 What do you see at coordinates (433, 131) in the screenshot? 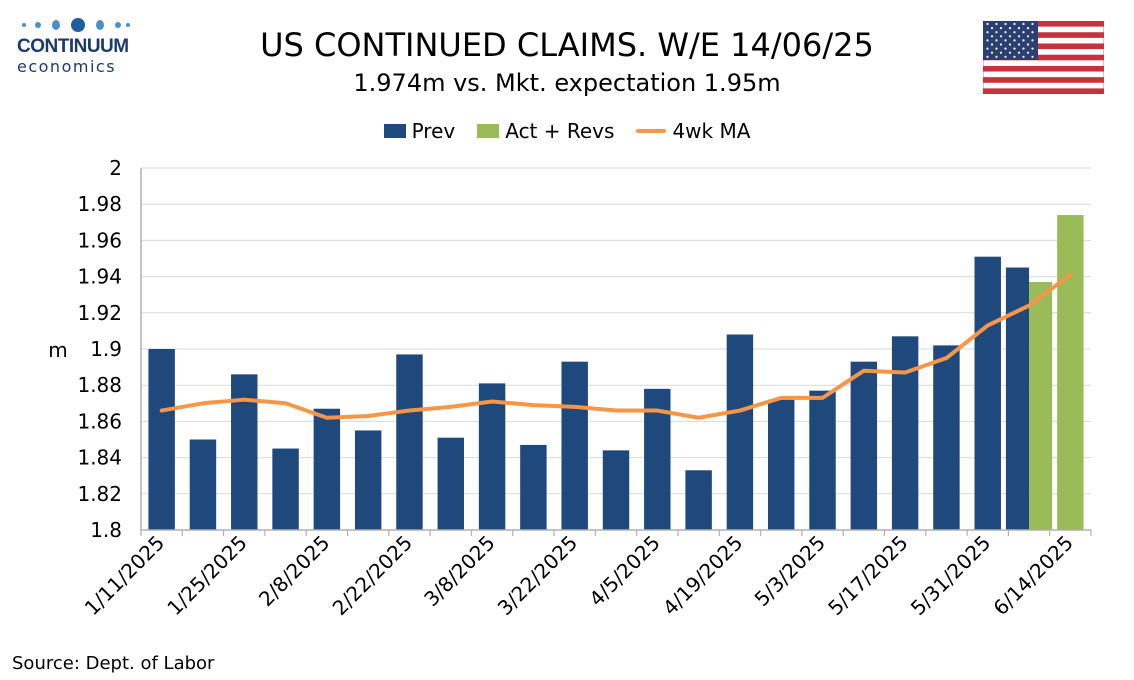
I see `legend-label-prev: Prev` at bounding box center [433, 131].